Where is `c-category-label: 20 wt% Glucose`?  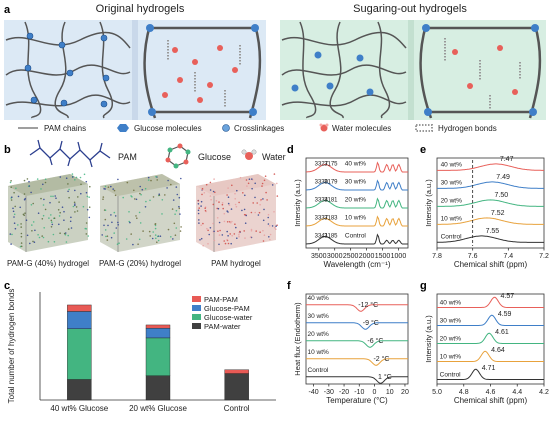 c-category-label: 20 wt% Glucose is located at coordinates (158, 408).